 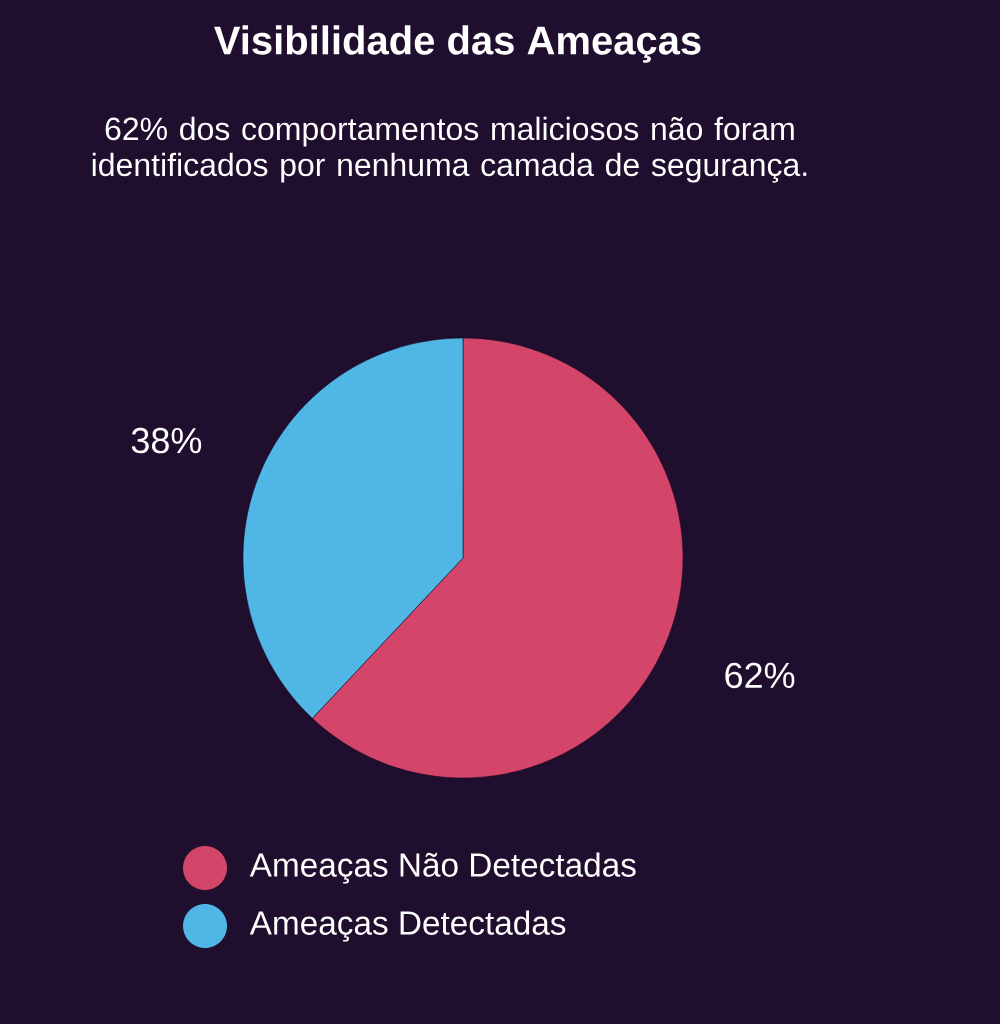 I want to click on legend-label: Ameaças Não Detectadas, so click(x=442, y=868).